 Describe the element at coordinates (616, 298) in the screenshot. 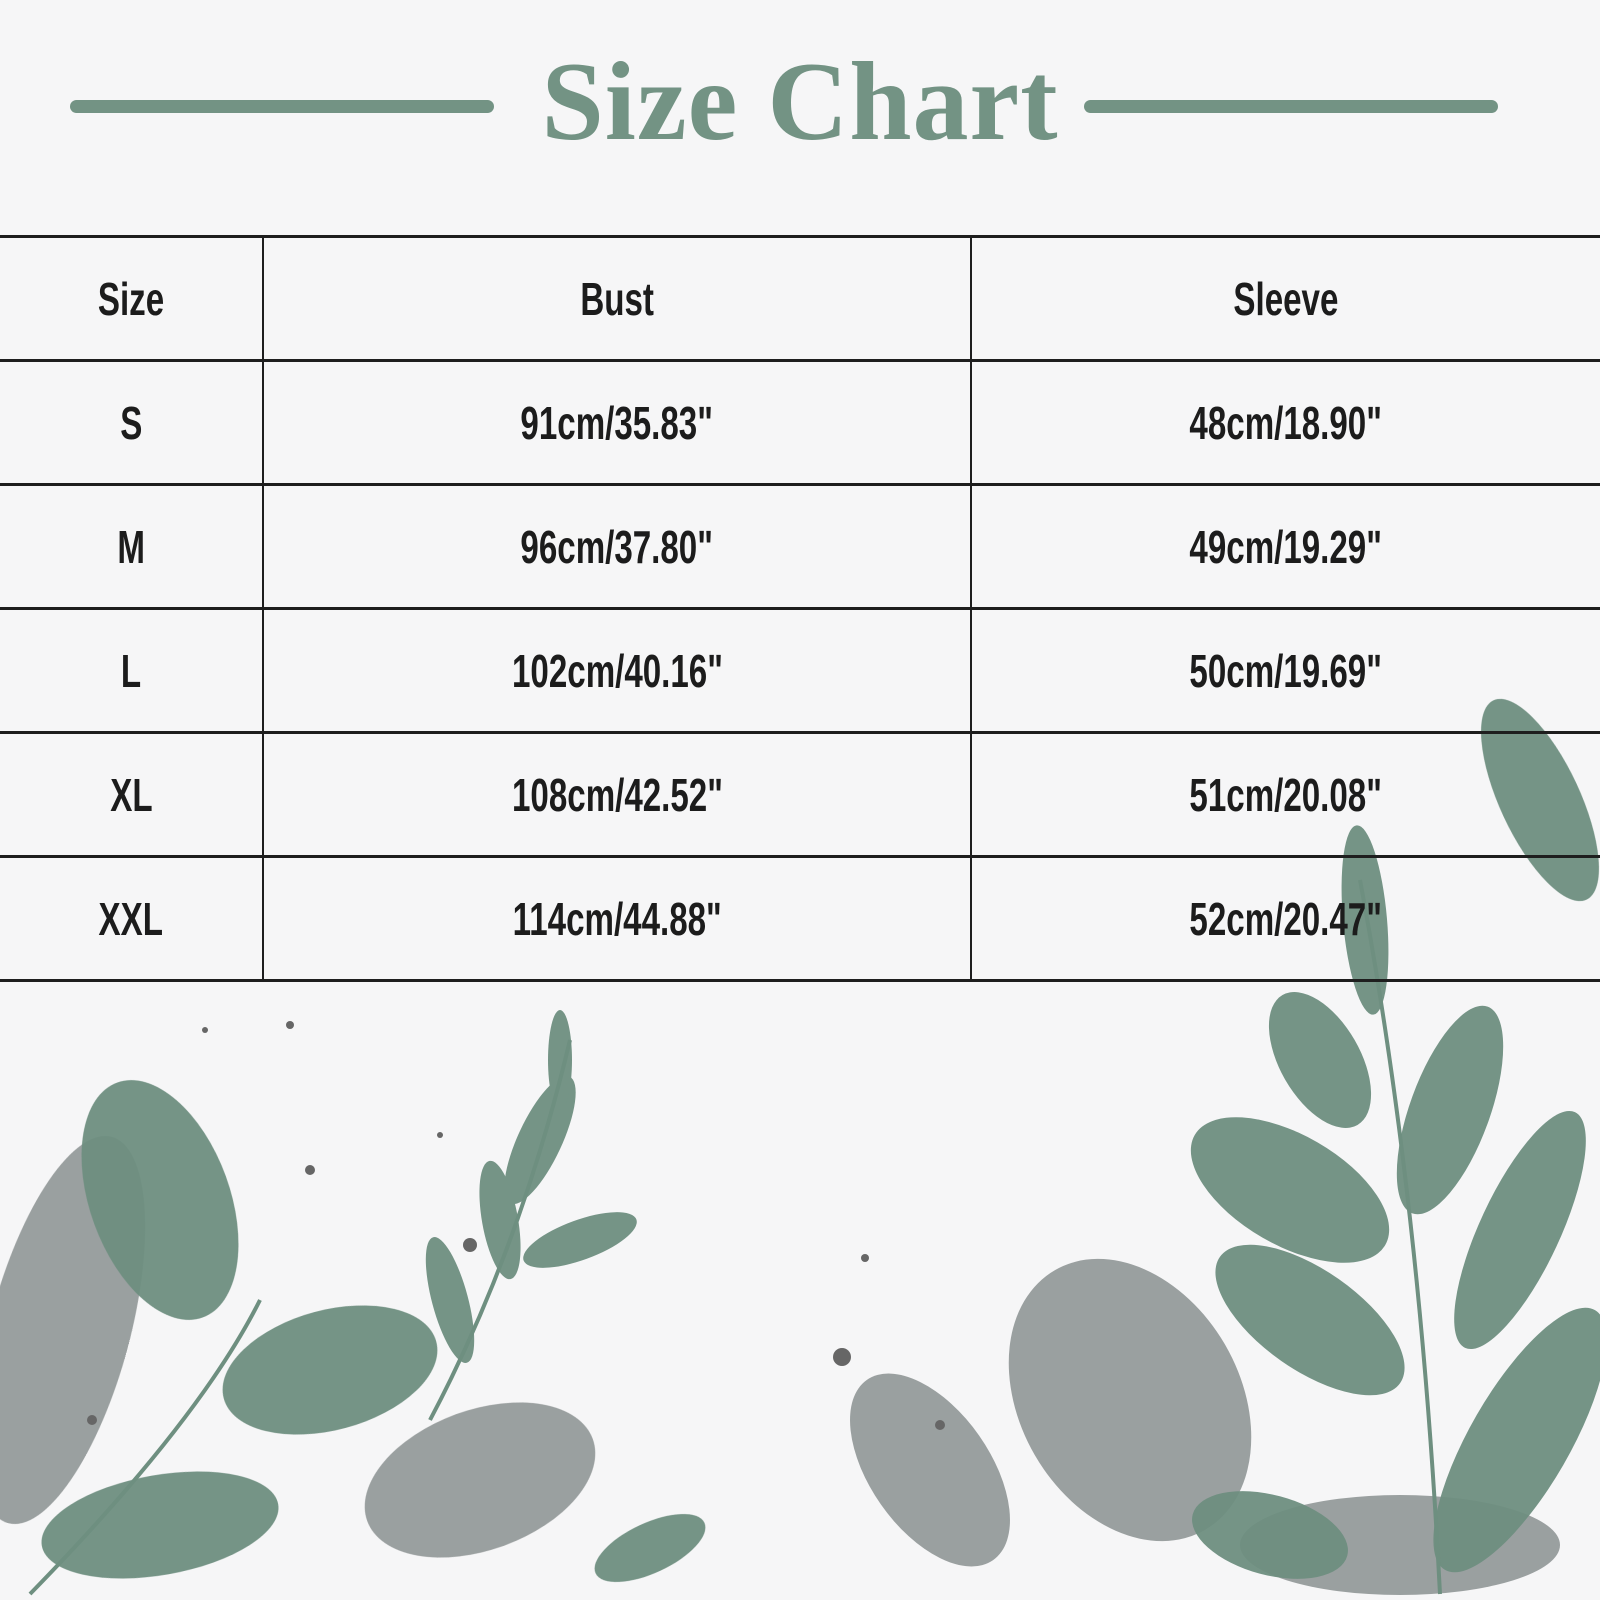

I see `header-bust: Bust` at that location.